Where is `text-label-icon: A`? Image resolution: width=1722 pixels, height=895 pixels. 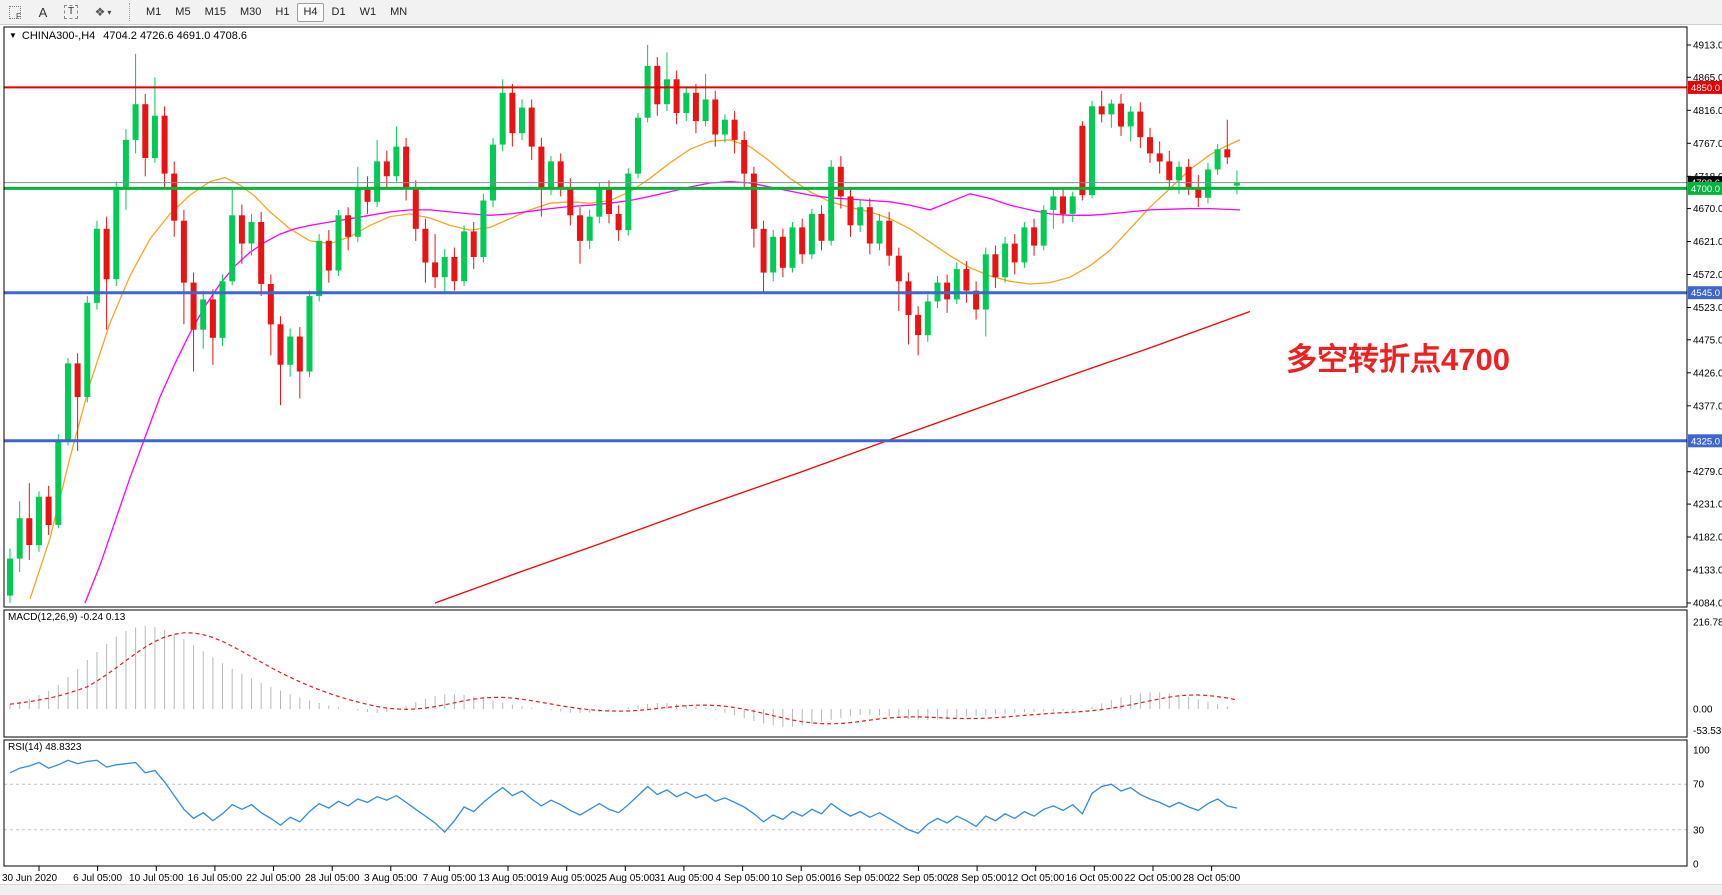
text-label-icon: A is located at coordinates (43, 12).